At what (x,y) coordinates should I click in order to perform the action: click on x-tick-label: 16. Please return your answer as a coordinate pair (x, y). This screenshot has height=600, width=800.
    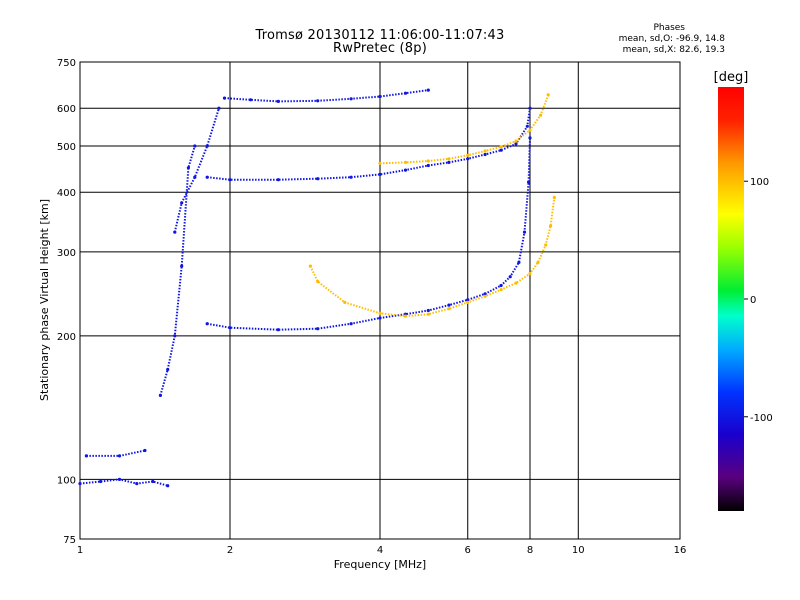
    Looking at the image, I should click on (680, 550).